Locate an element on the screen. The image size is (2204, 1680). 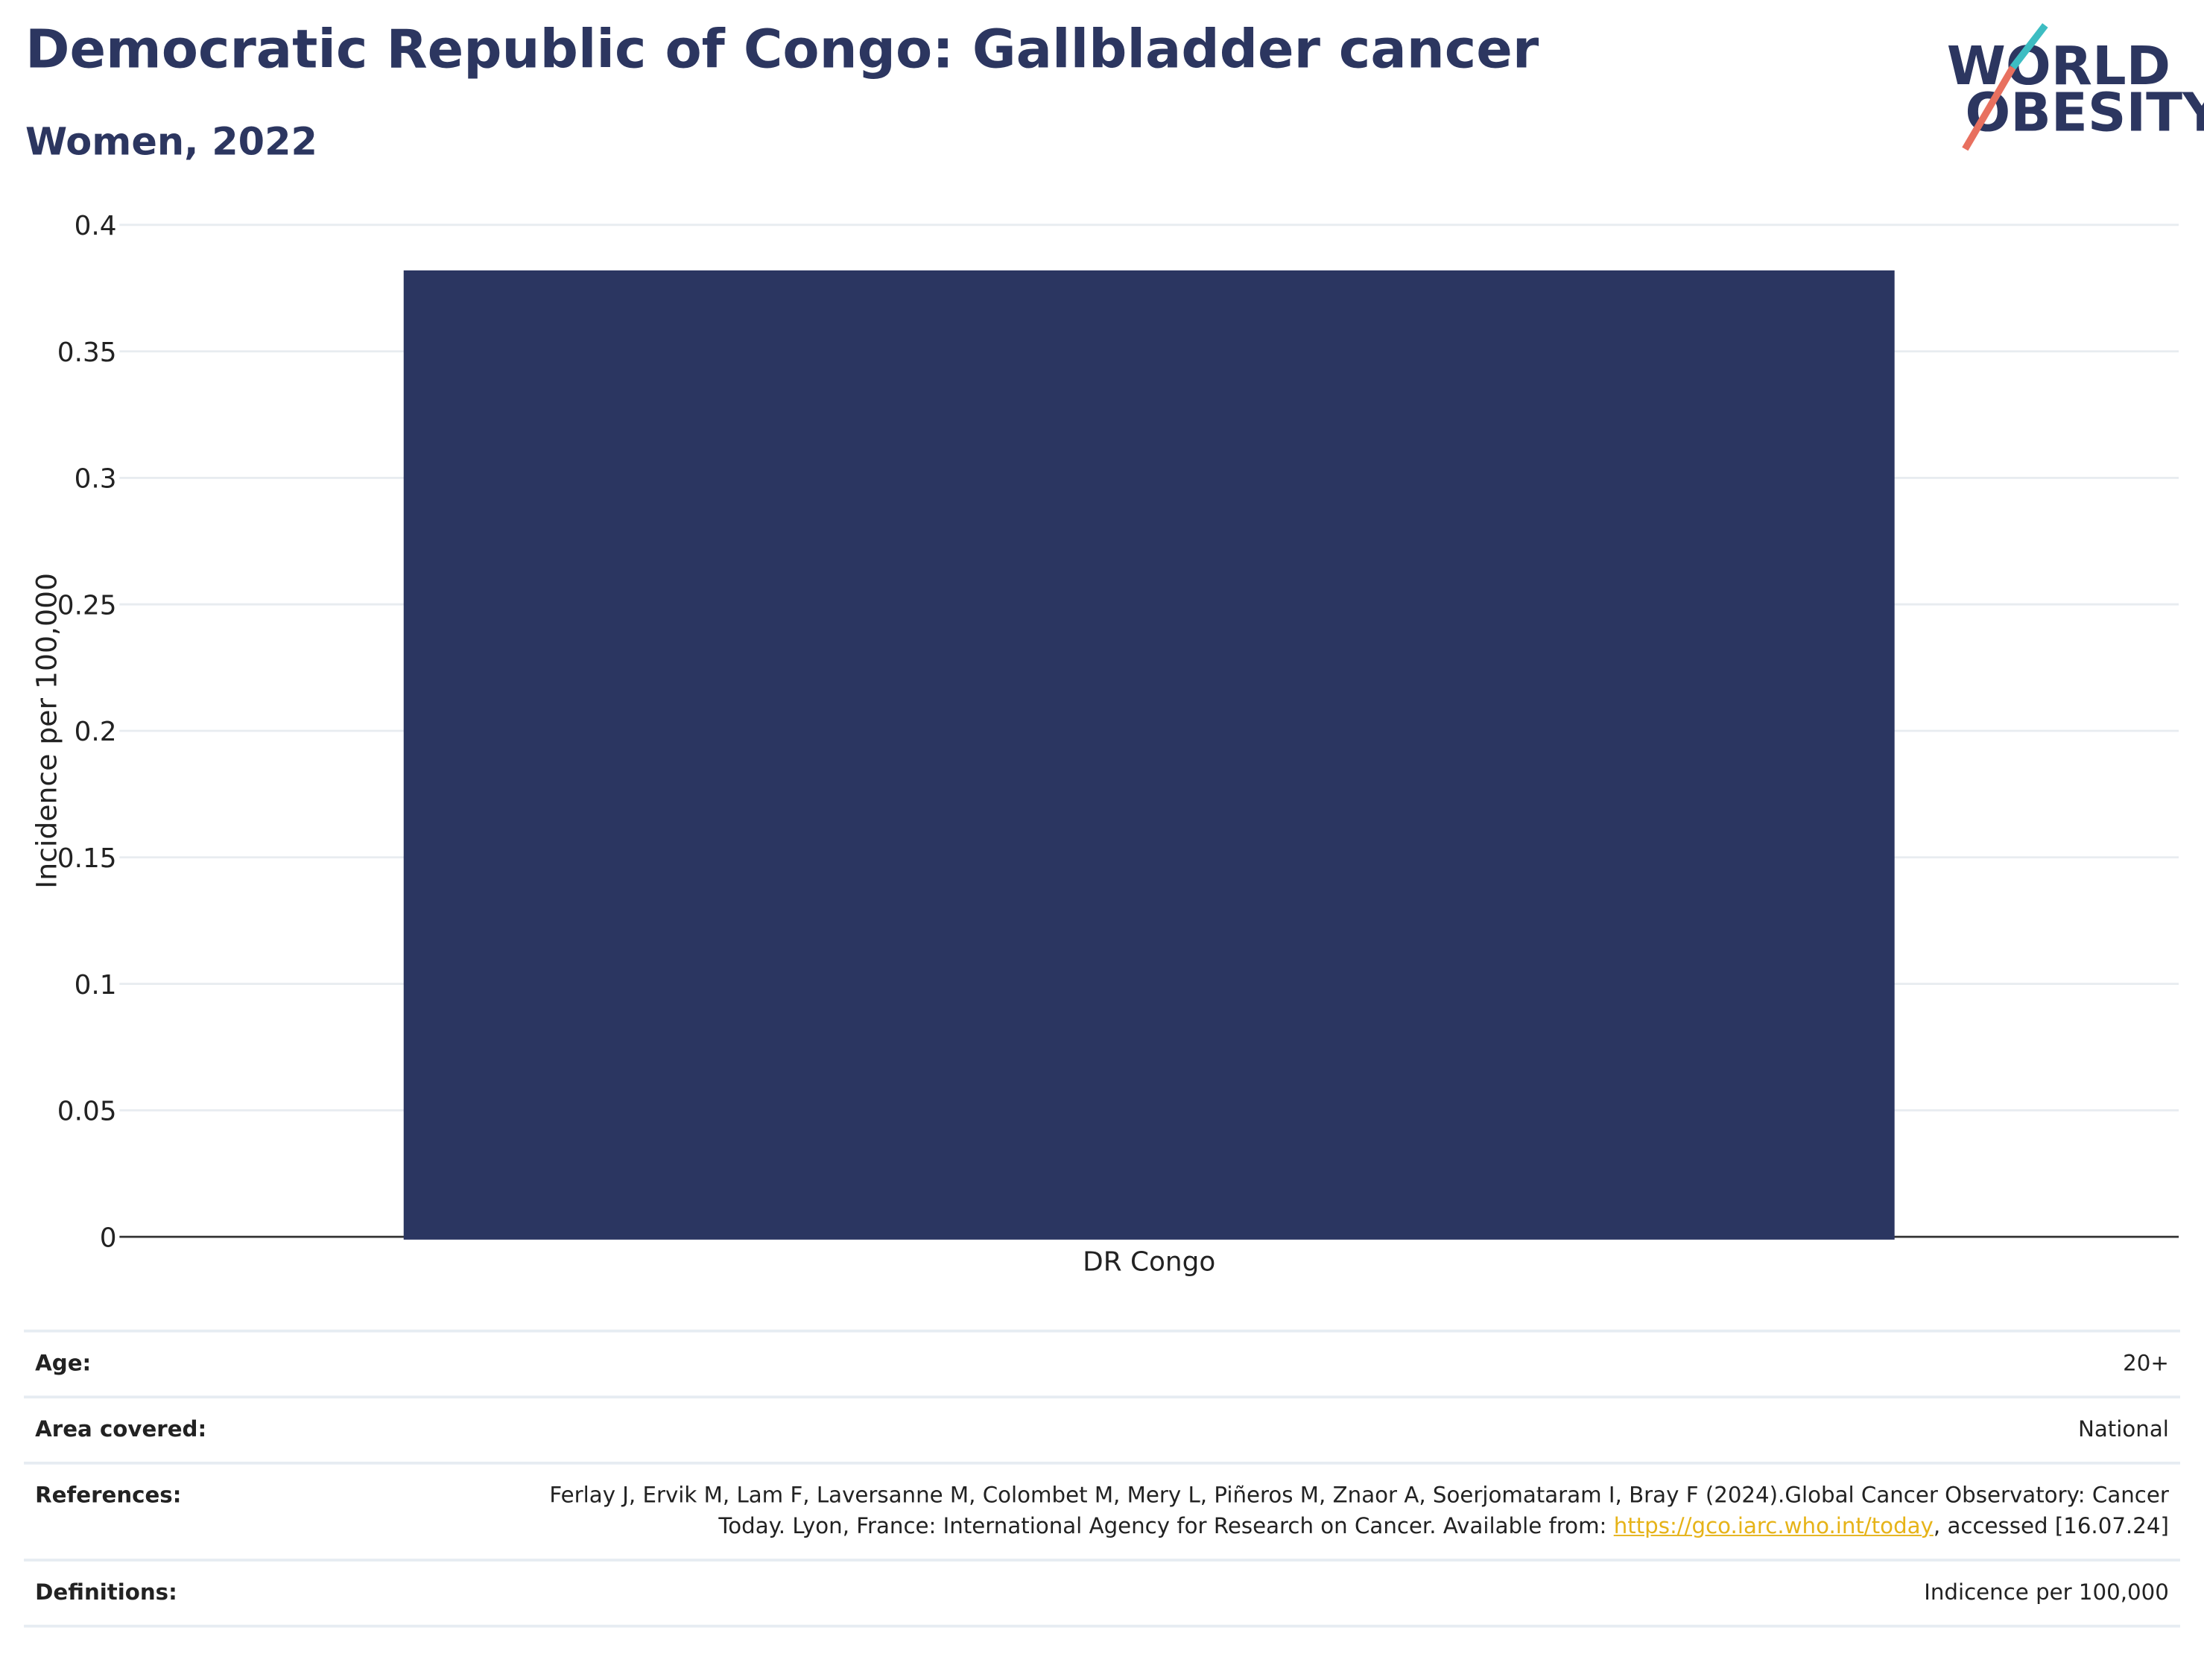
table-row: Age: 20+ is located at coordinates (1102, 1362).